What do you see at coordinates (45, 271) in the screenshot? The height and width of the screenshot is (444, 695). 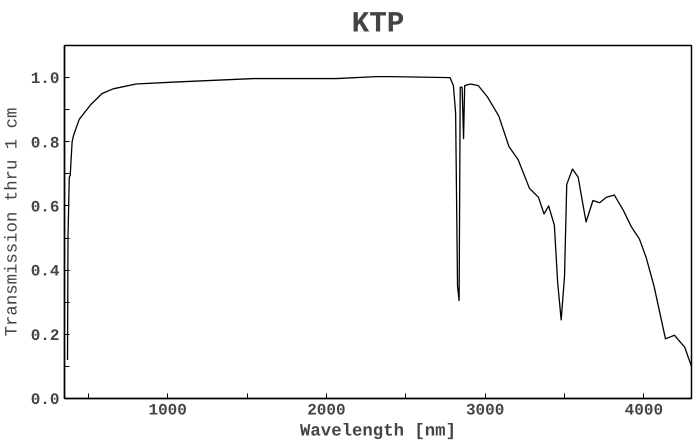 I see `y-tick-label: 0.4` at bounding box center [45, 271].